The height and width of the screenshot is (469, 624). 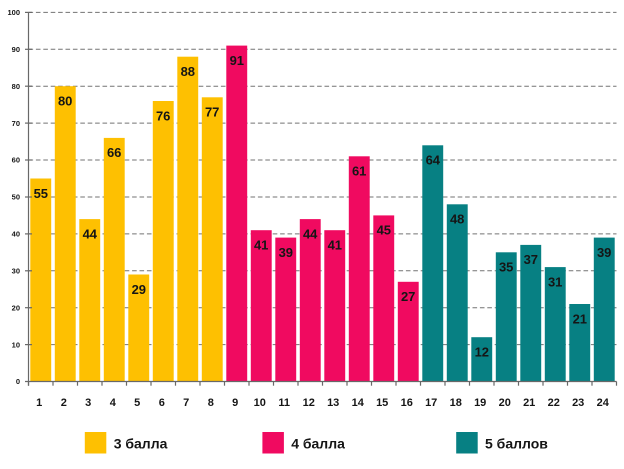 What do you see at coordinates (433, 160) in the screenshot?
I see `svg-text: 64` at bounding box center [433, 160].